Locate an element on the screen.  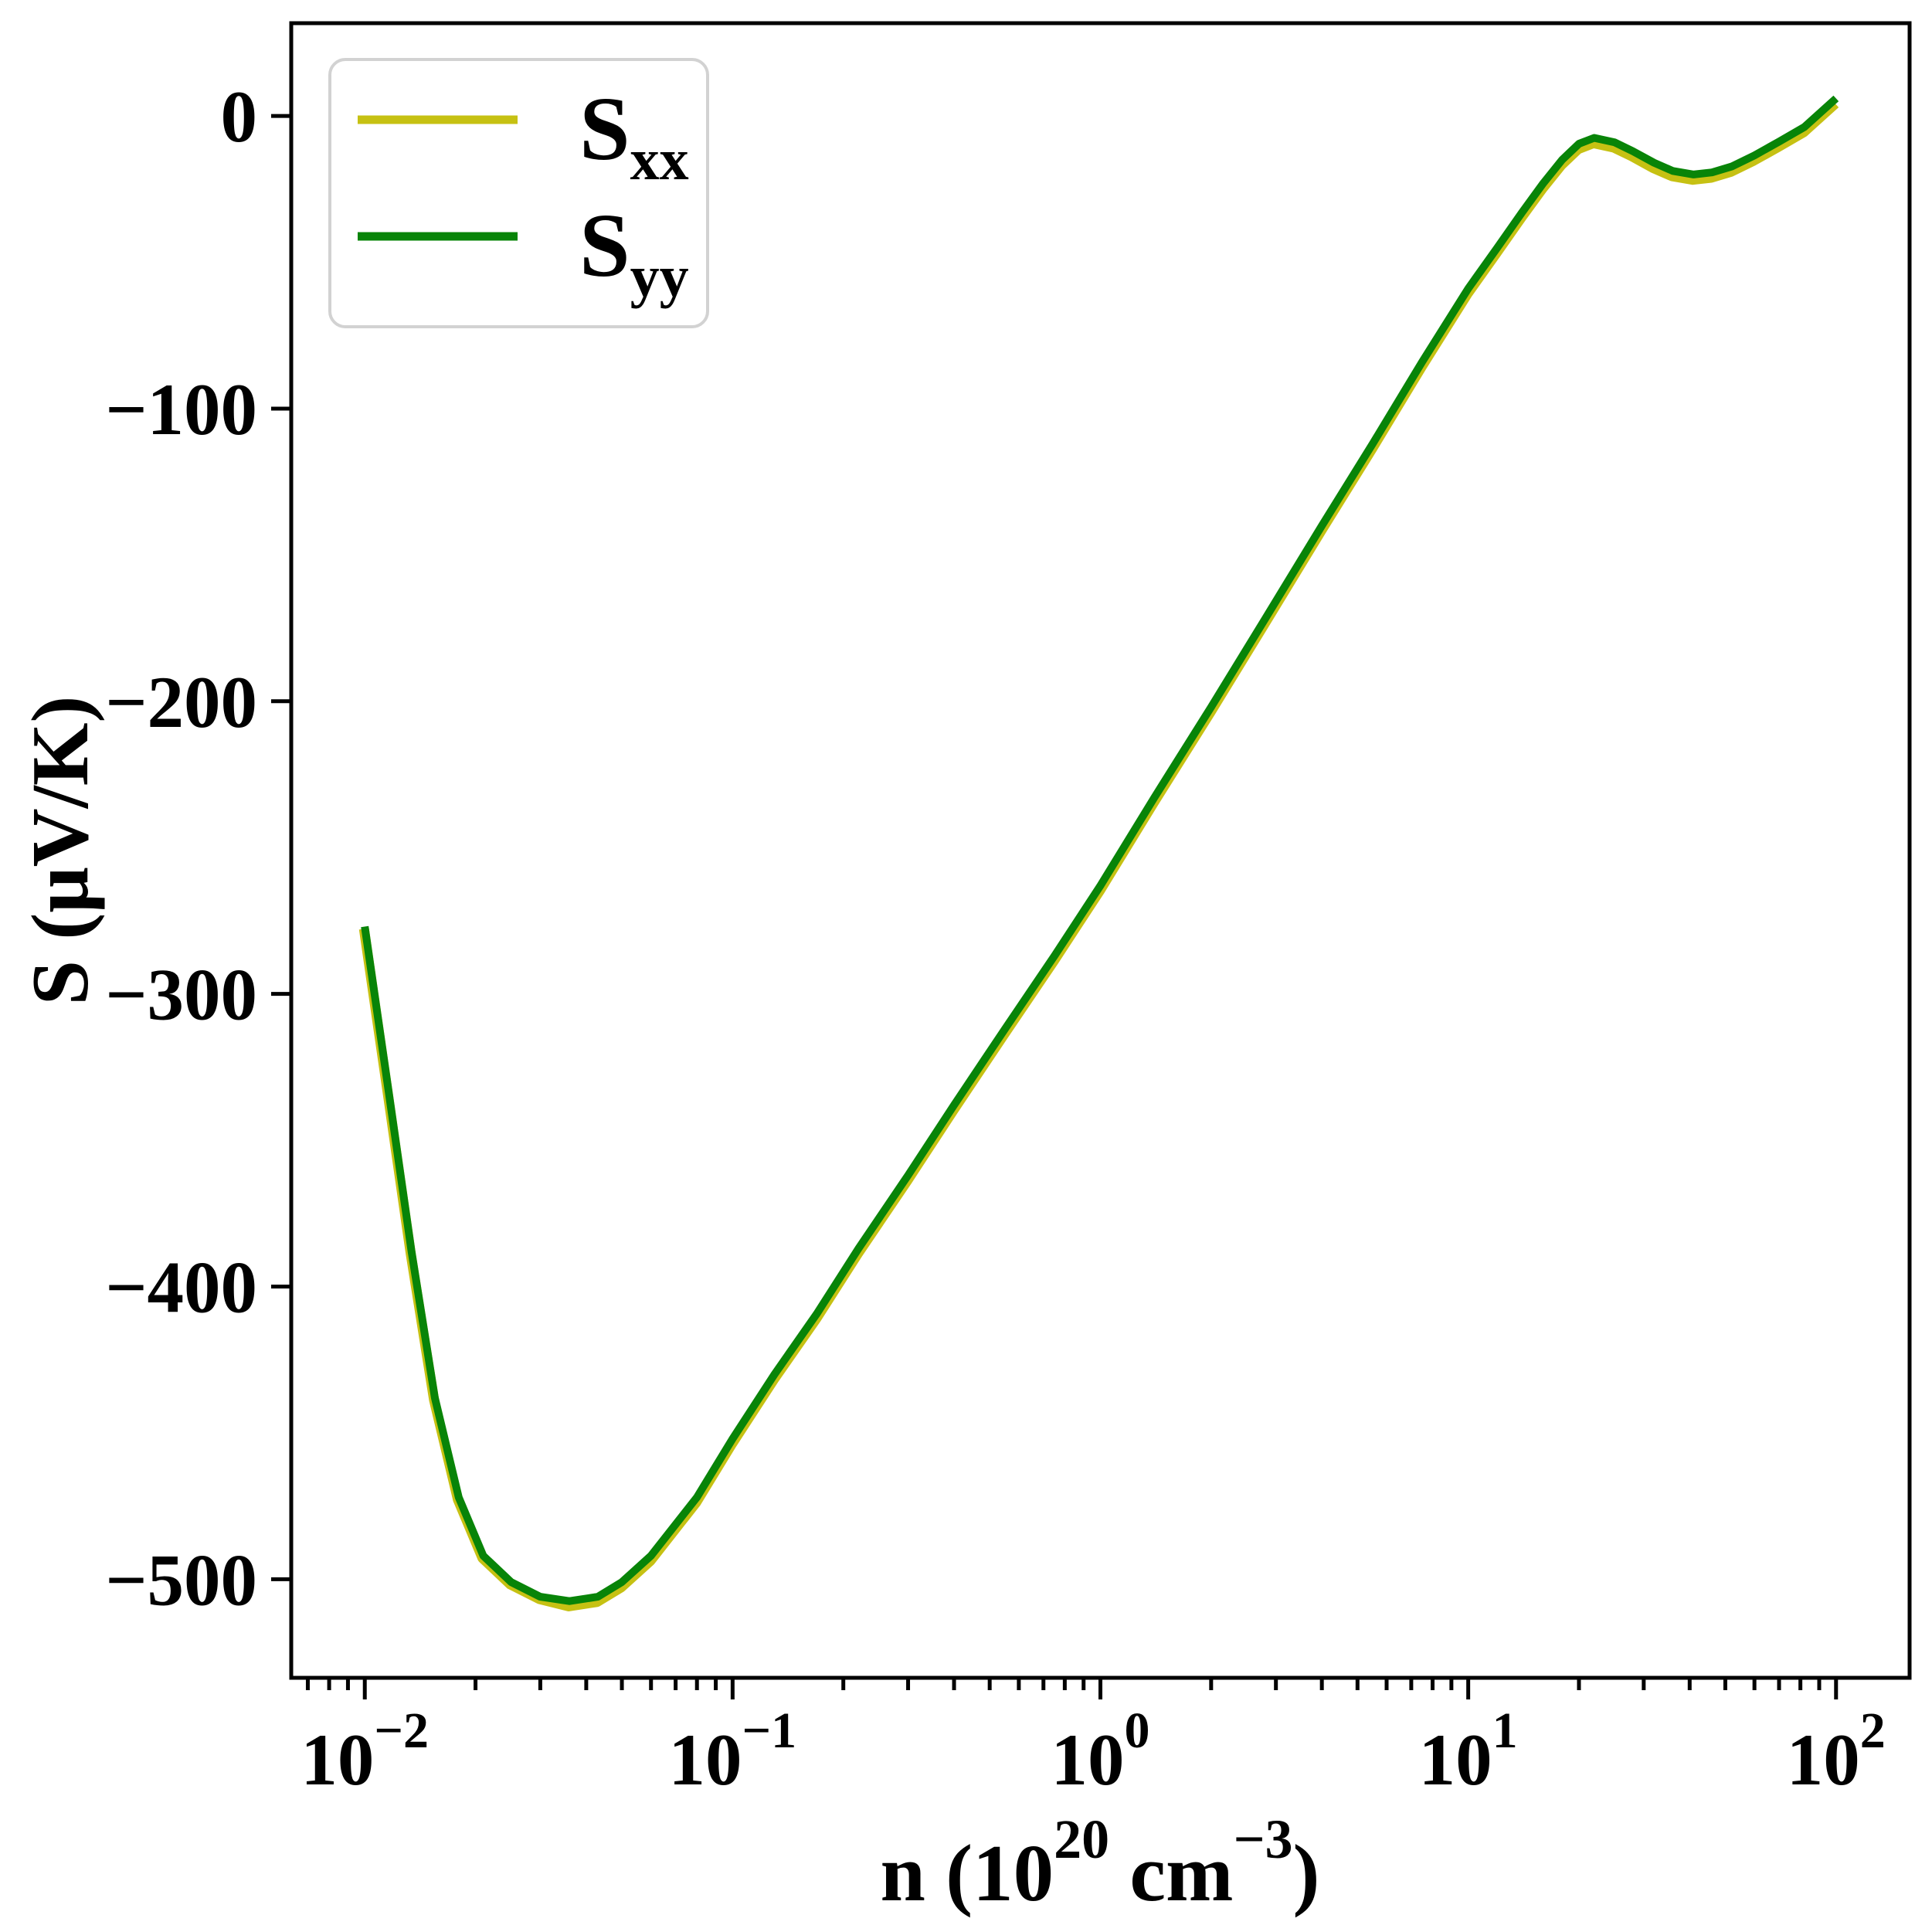
x-tick-label: 10⁻² is located at coordinates (365, 1752).